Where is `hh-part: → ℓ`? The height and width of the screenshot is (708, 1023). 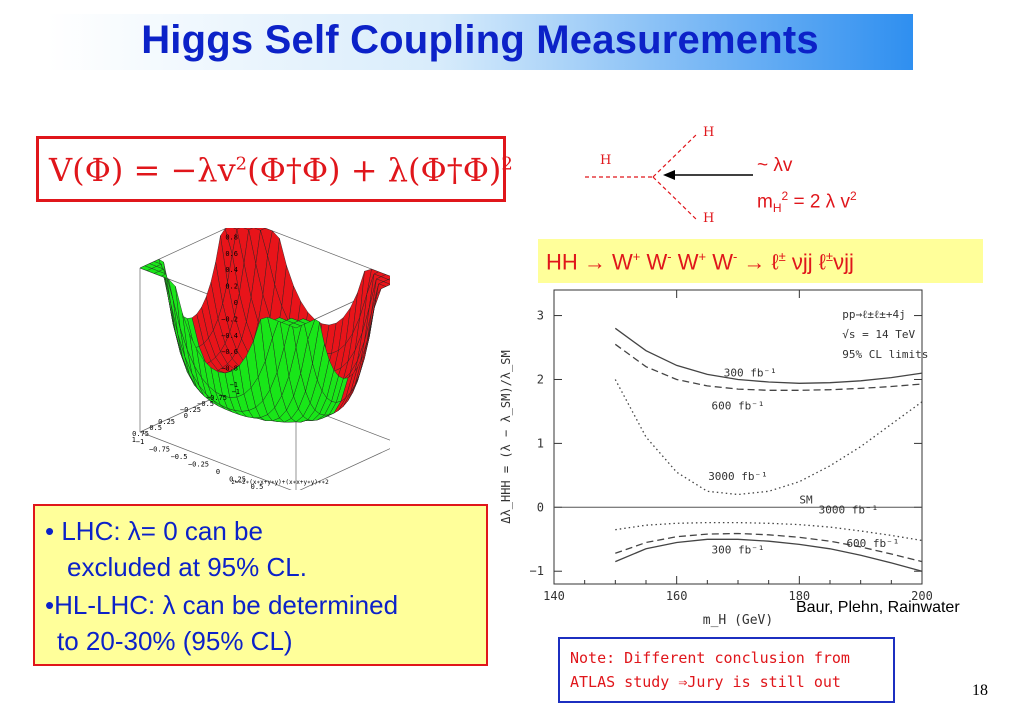
hh-part: → ℓ is located at coordinates (758, 262).